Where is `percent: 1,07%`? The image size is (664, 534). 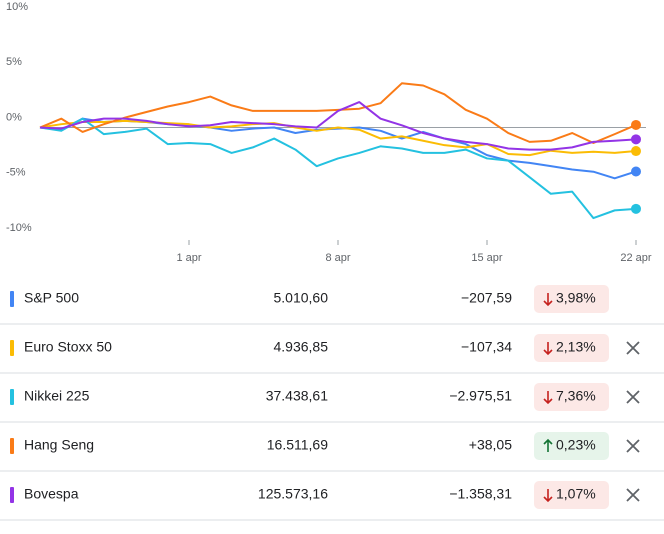 percent: 1,07% is located at coordinates (576, 494).